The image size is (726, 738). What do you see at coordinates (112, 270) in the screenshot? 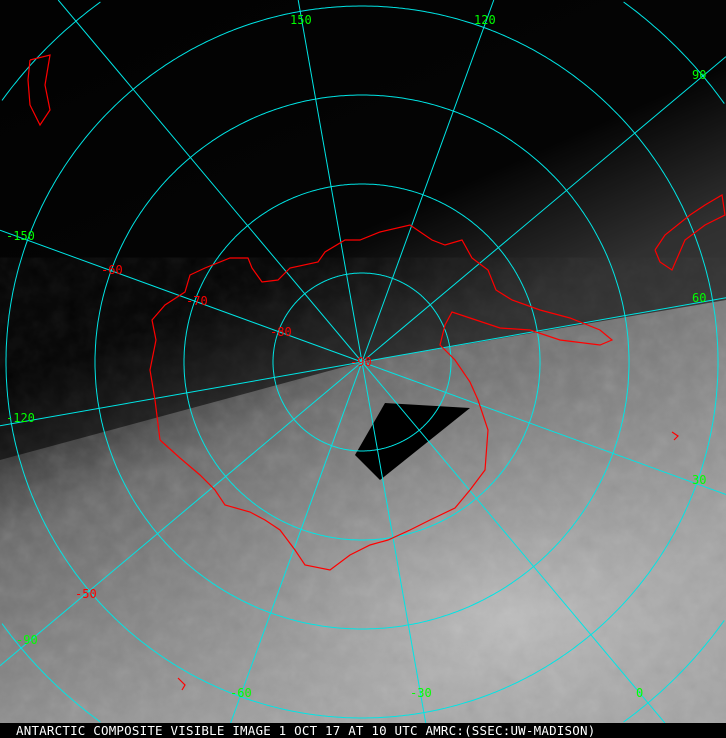
I see `latitude-label: -60` at bounding box center [112, 270].